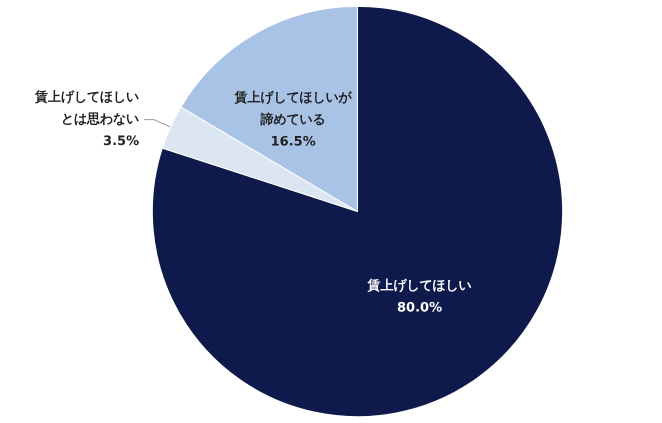  Describe the element at coordinates (121, 142) in the screenshot. I see `data-label: 3.5%` at that location.